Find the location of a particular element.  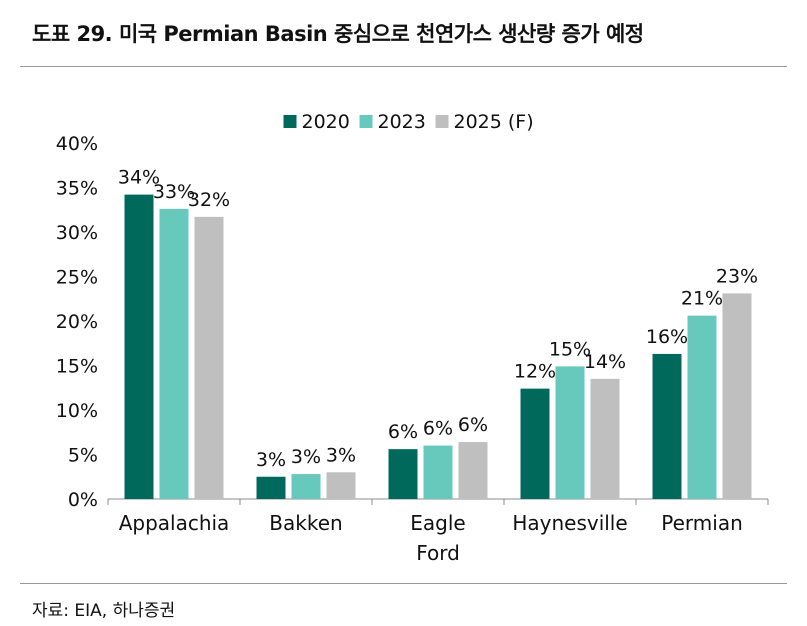

legend-label: 2025 (F) is located at coordinates (494, 122).